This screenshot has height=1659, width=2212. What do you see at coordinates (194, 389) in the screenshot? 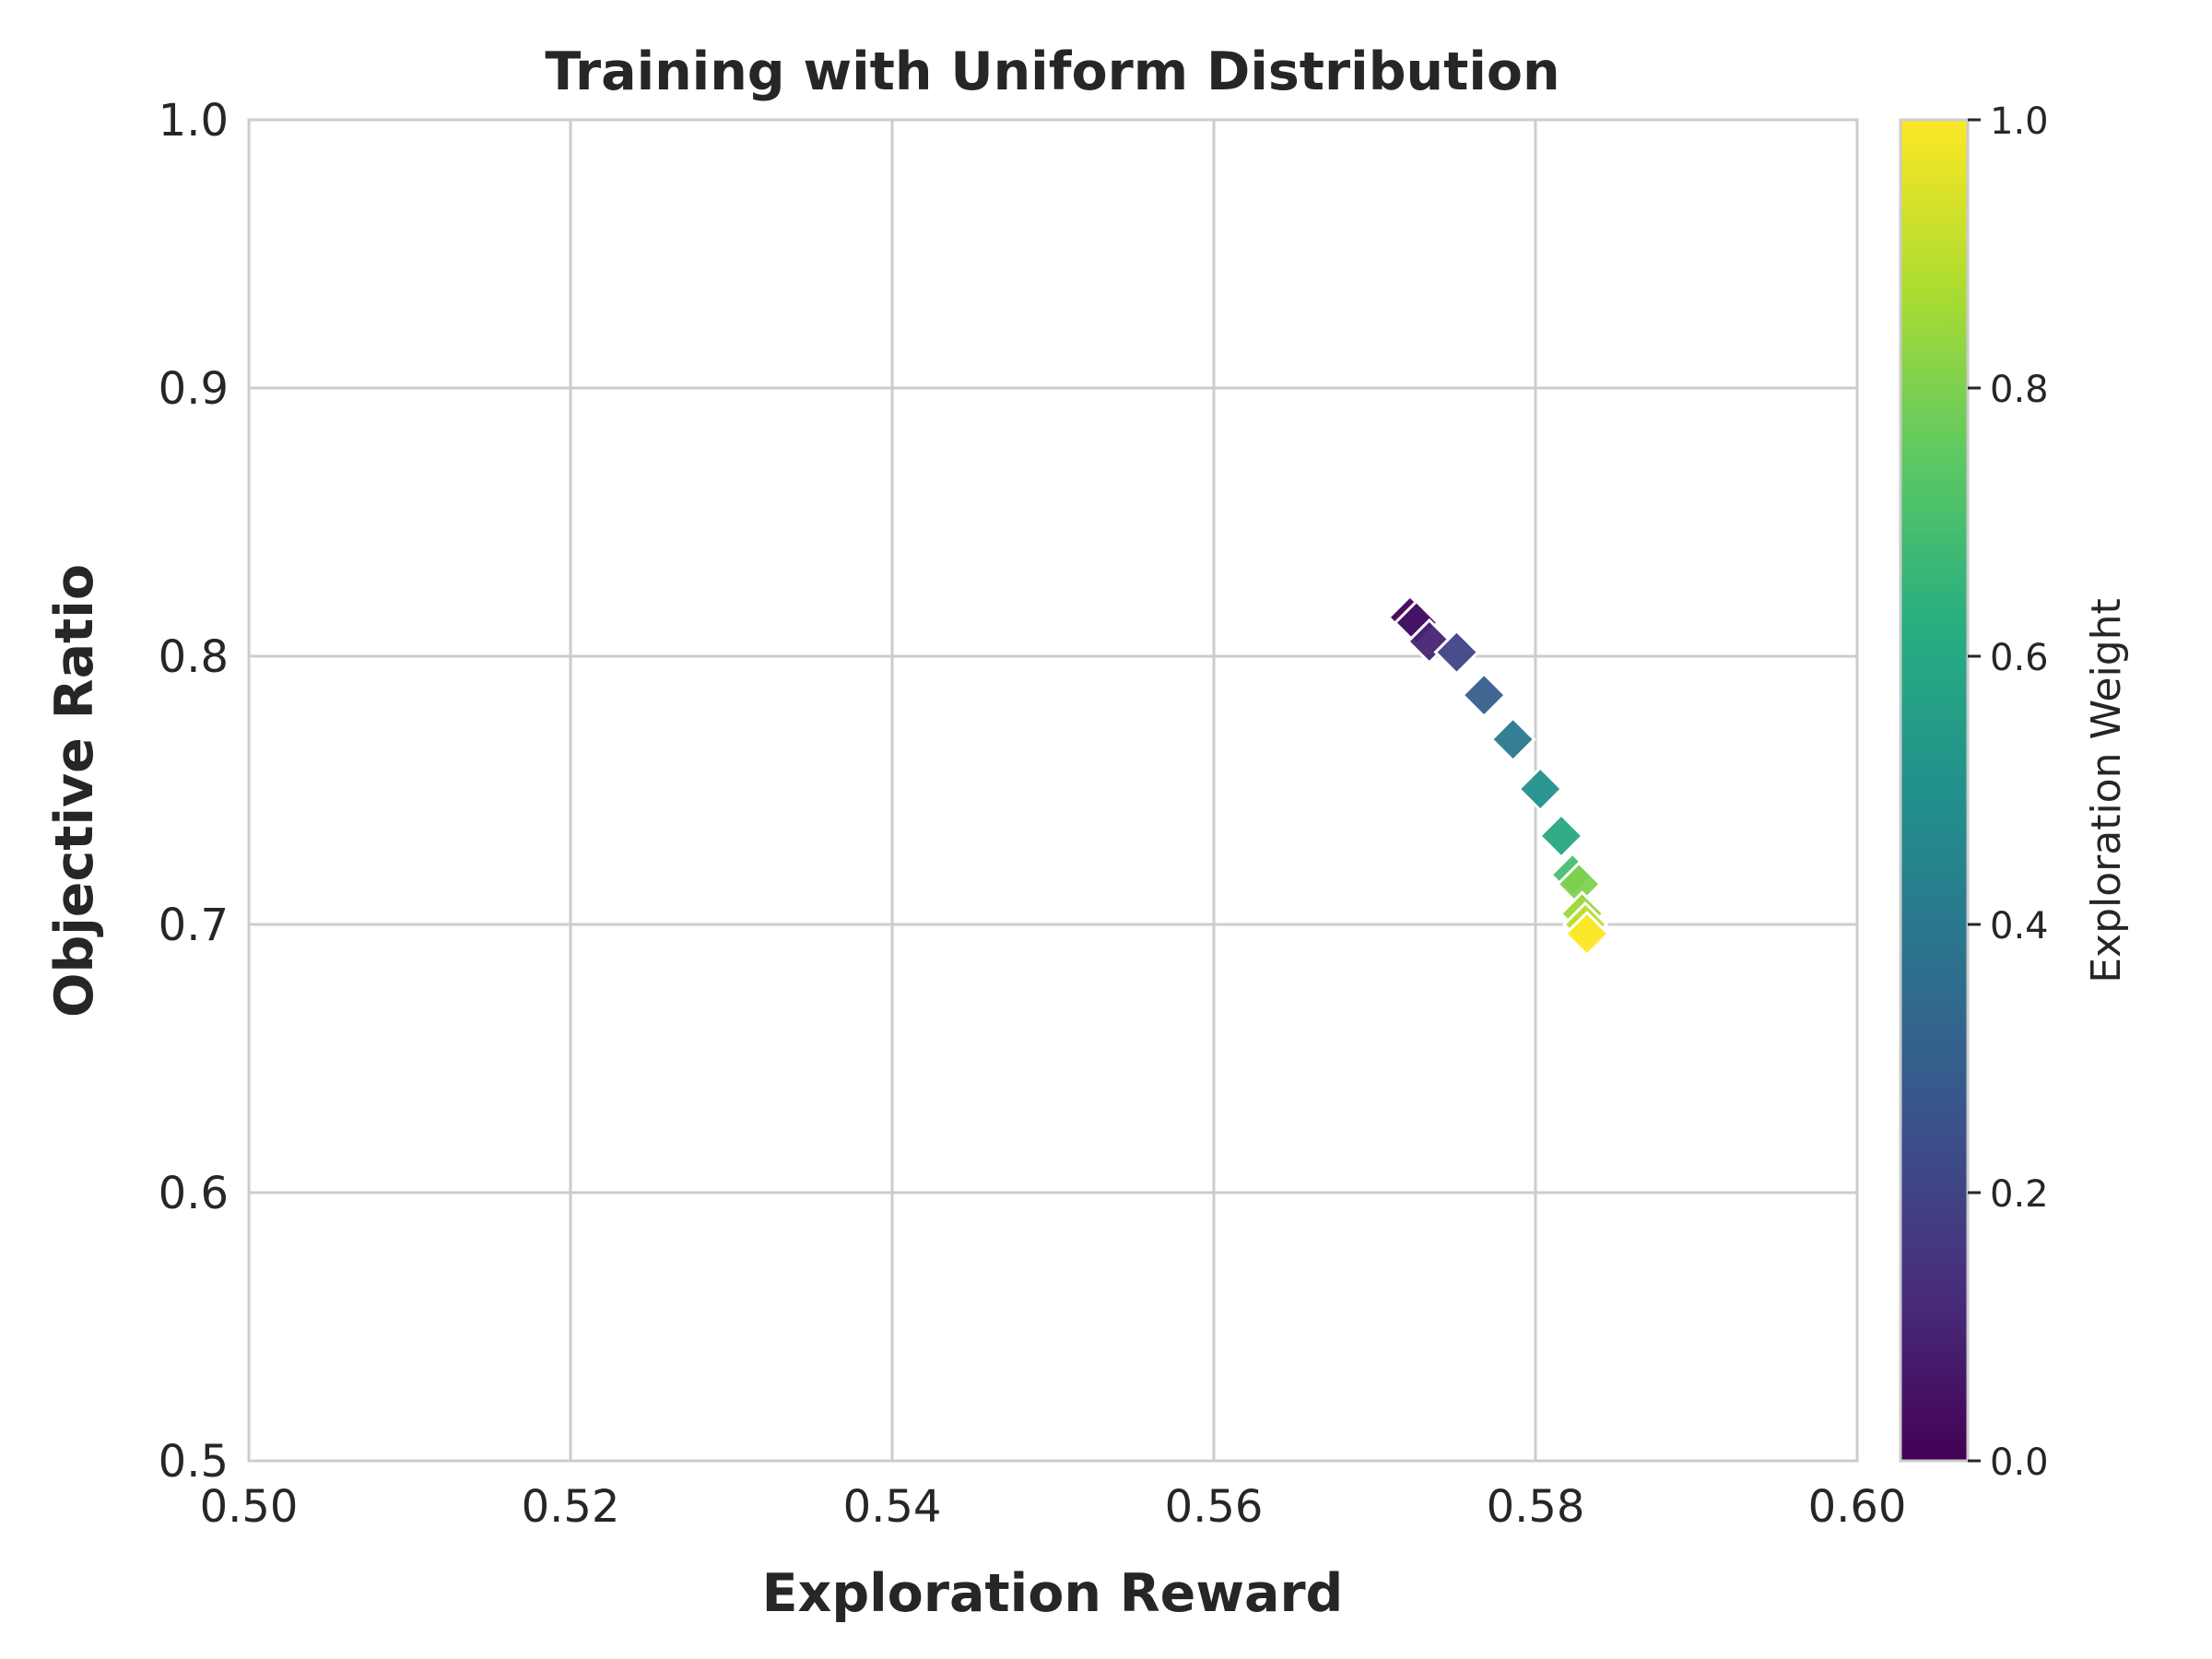
I see `y-tick-label: 0.9` at bounding box center [194, 389].